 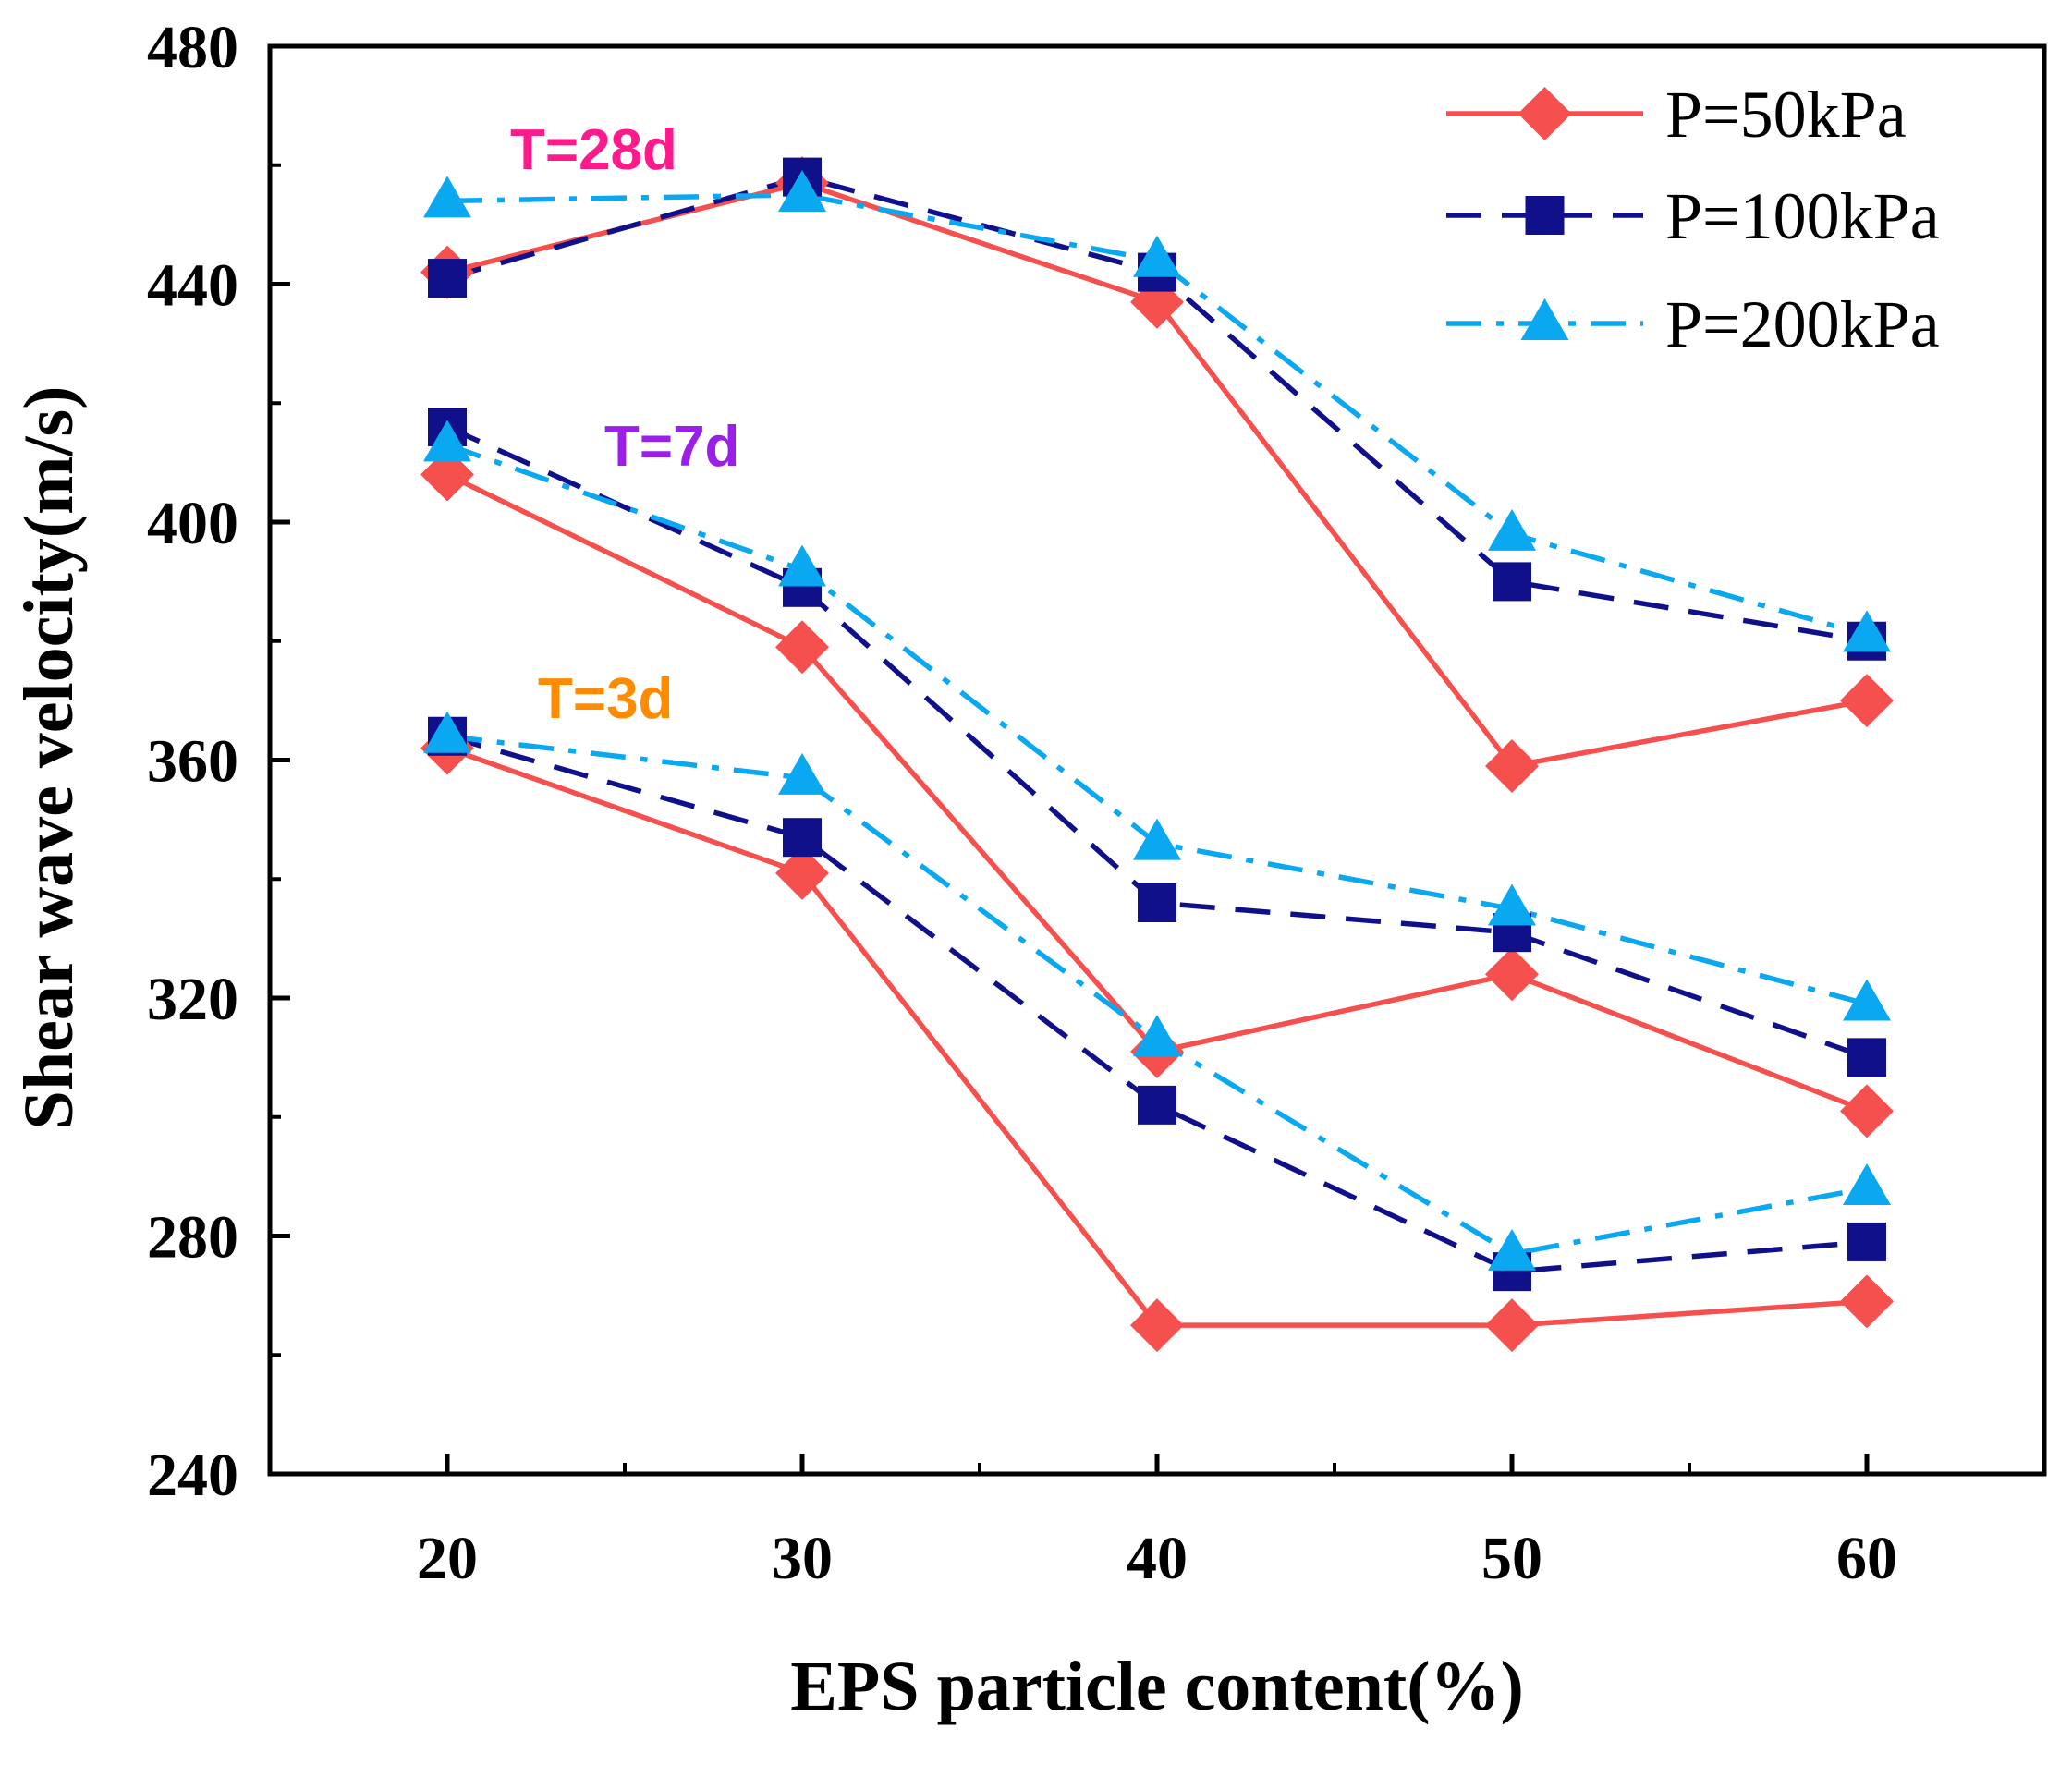 I want to click on legend-entry-p100: P=100kPa, so click(x=1693, y=216).